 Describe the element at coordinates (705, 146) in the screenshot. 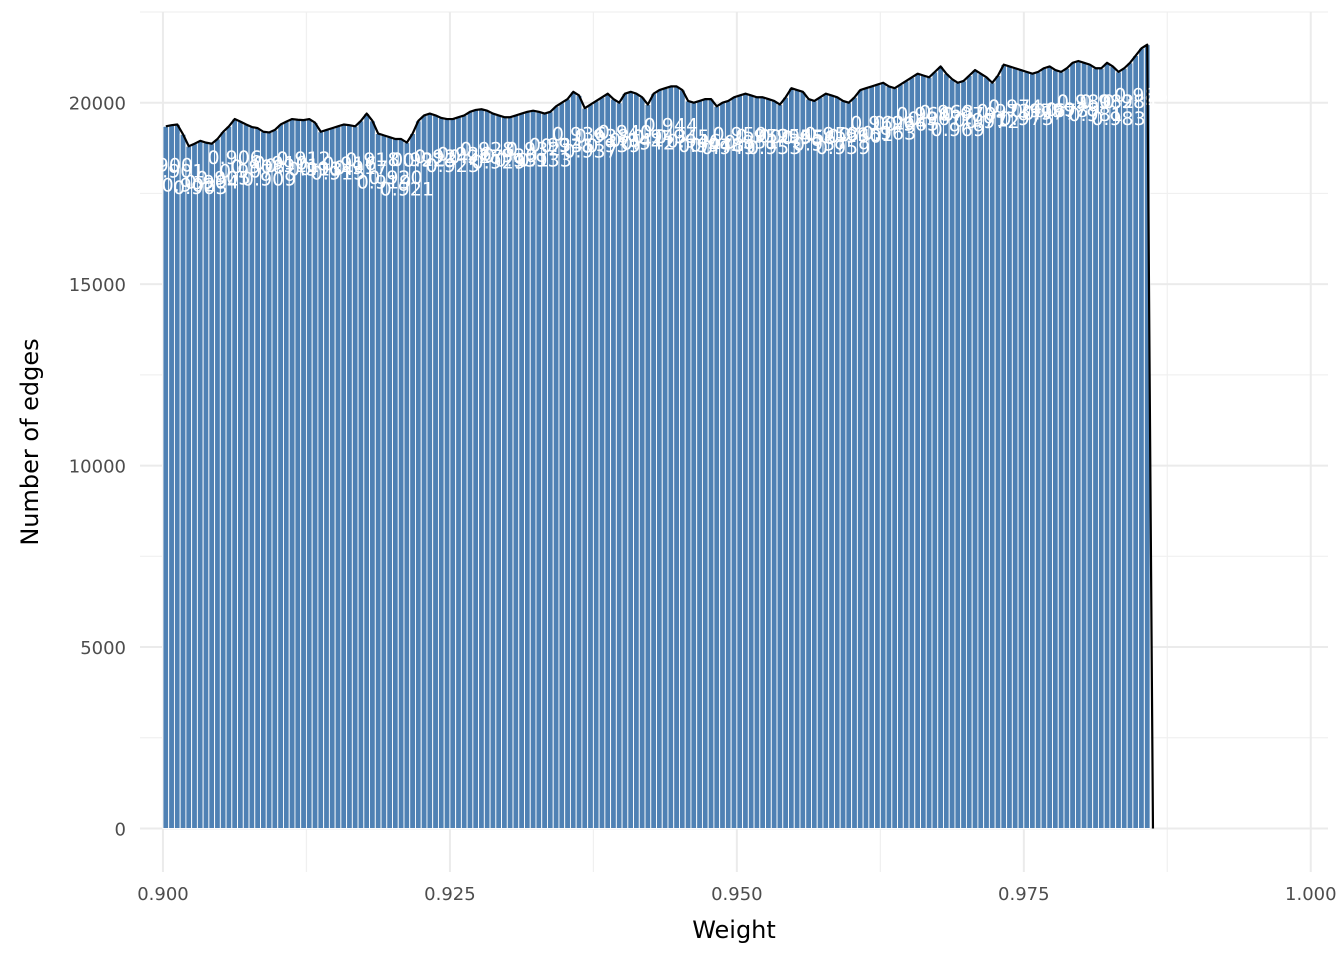

I see `bar-label: 0.947` at that location.